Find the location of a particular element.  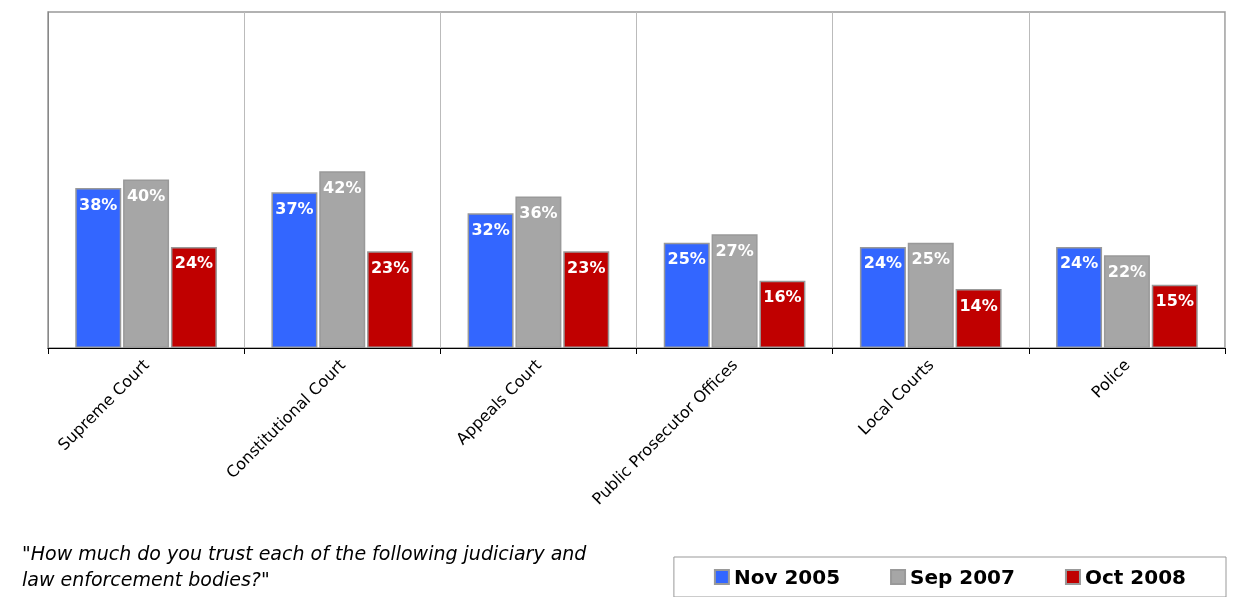

data-label: 15% is located at coordinates (1174, 301).